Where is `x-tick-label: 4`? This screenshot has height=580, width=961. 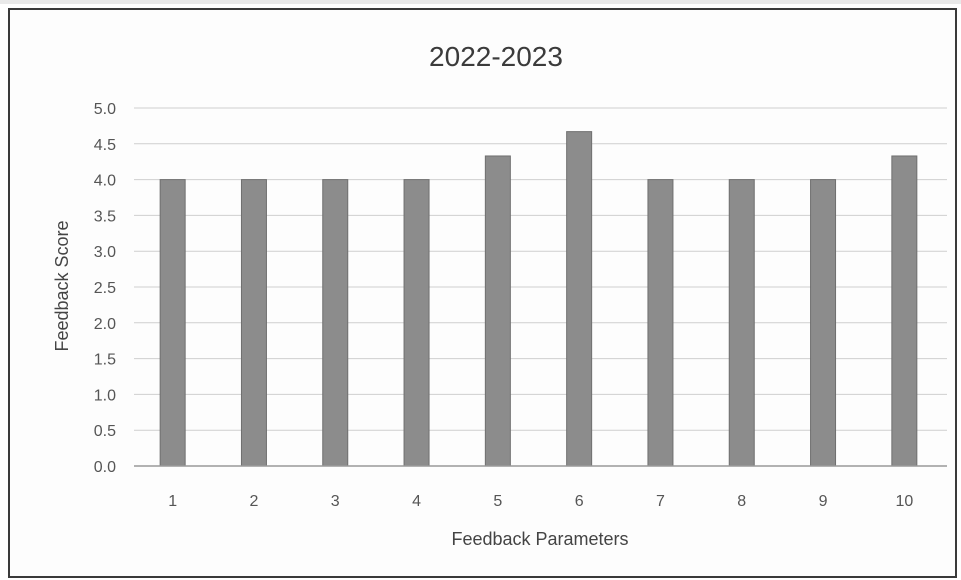 x-tick-label: 4 is located at coordinates (416, 501).